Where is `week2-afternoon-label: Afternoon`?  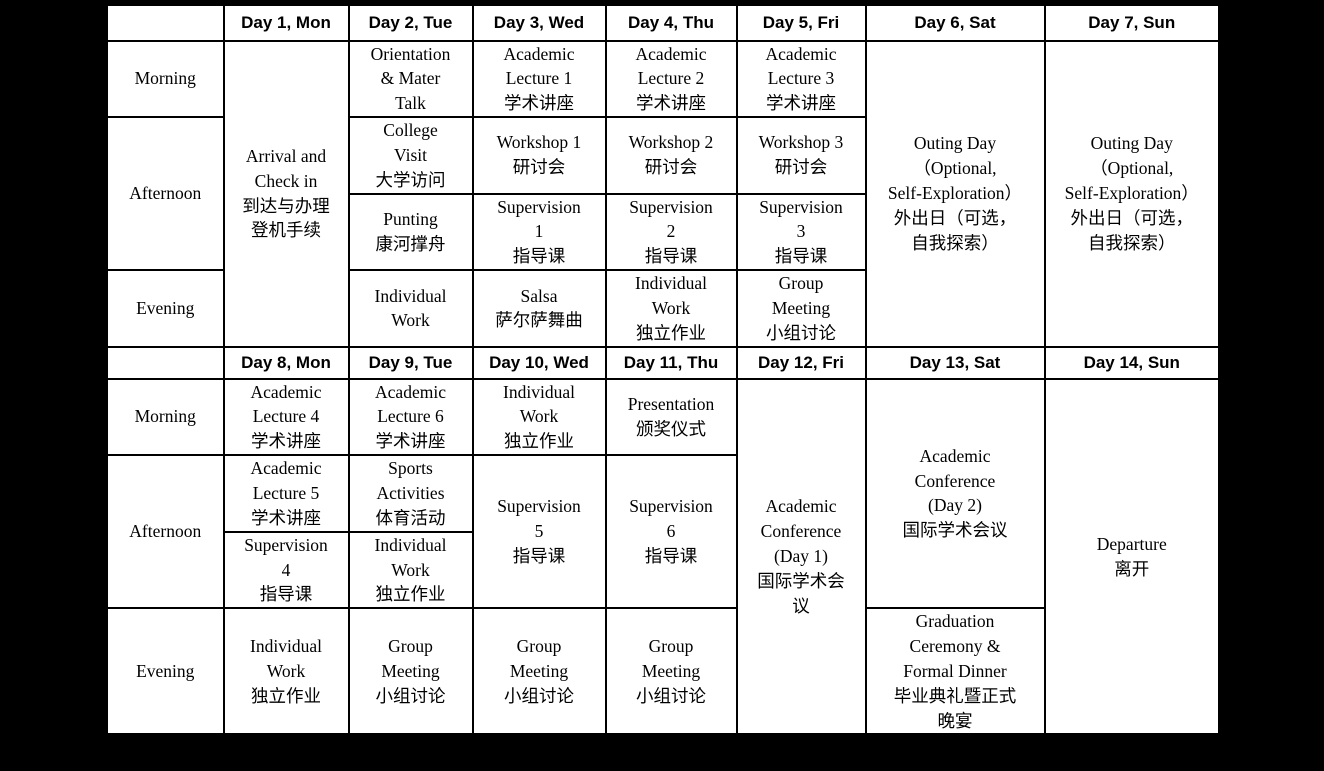
week2-afternoon-label: Afternoon is located at coordinates (165, 532).